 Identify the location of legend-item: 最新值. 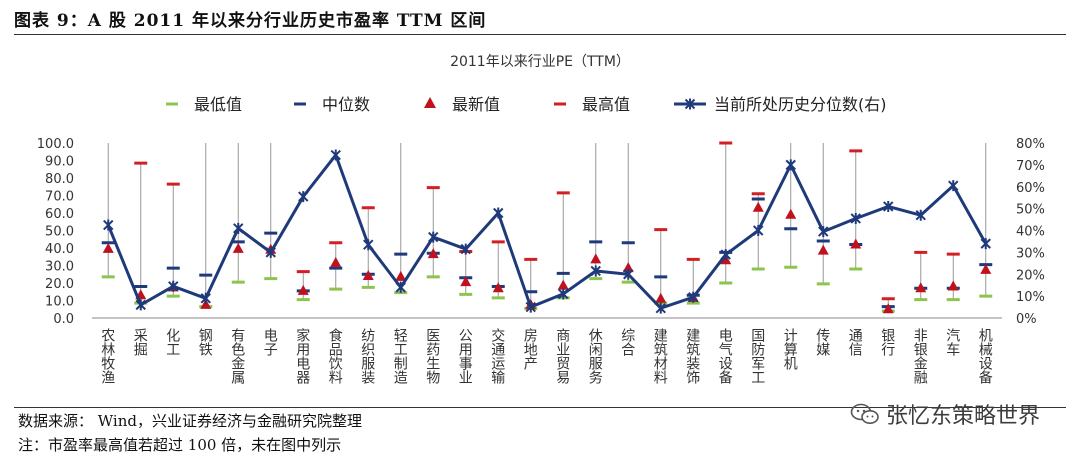
(462, 104).